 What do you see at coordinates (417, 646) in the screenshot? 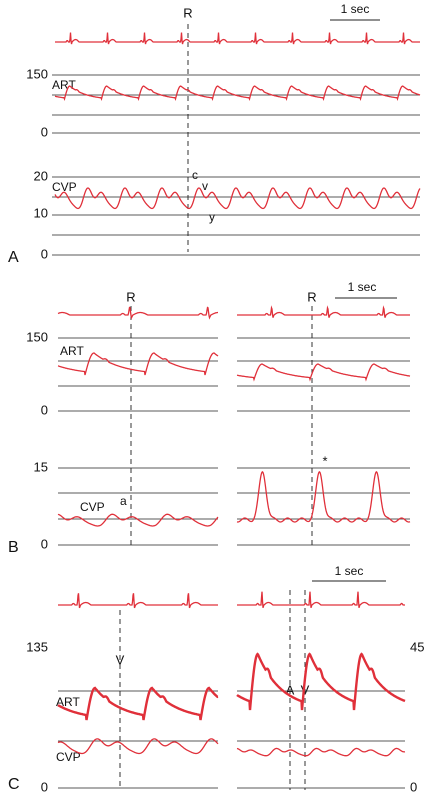
I see `axis-label: 45` at bounding box center [417, 646].